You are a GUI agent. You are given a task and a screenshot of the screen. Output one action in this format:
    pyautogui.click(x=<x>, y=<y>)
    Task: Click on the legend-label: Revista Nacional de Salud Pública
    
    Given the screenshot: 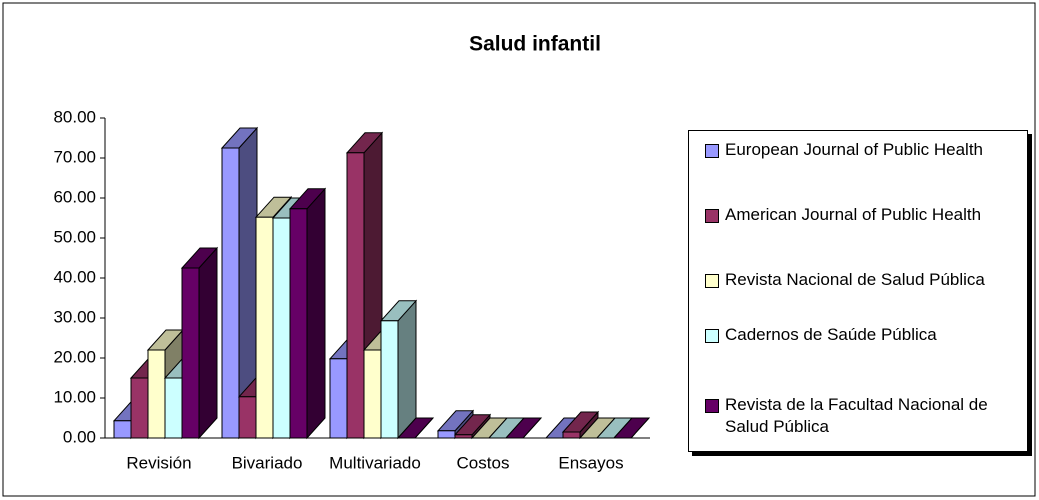 What is the action you would take?
    pyautogui.click(x=855, y=279)
    